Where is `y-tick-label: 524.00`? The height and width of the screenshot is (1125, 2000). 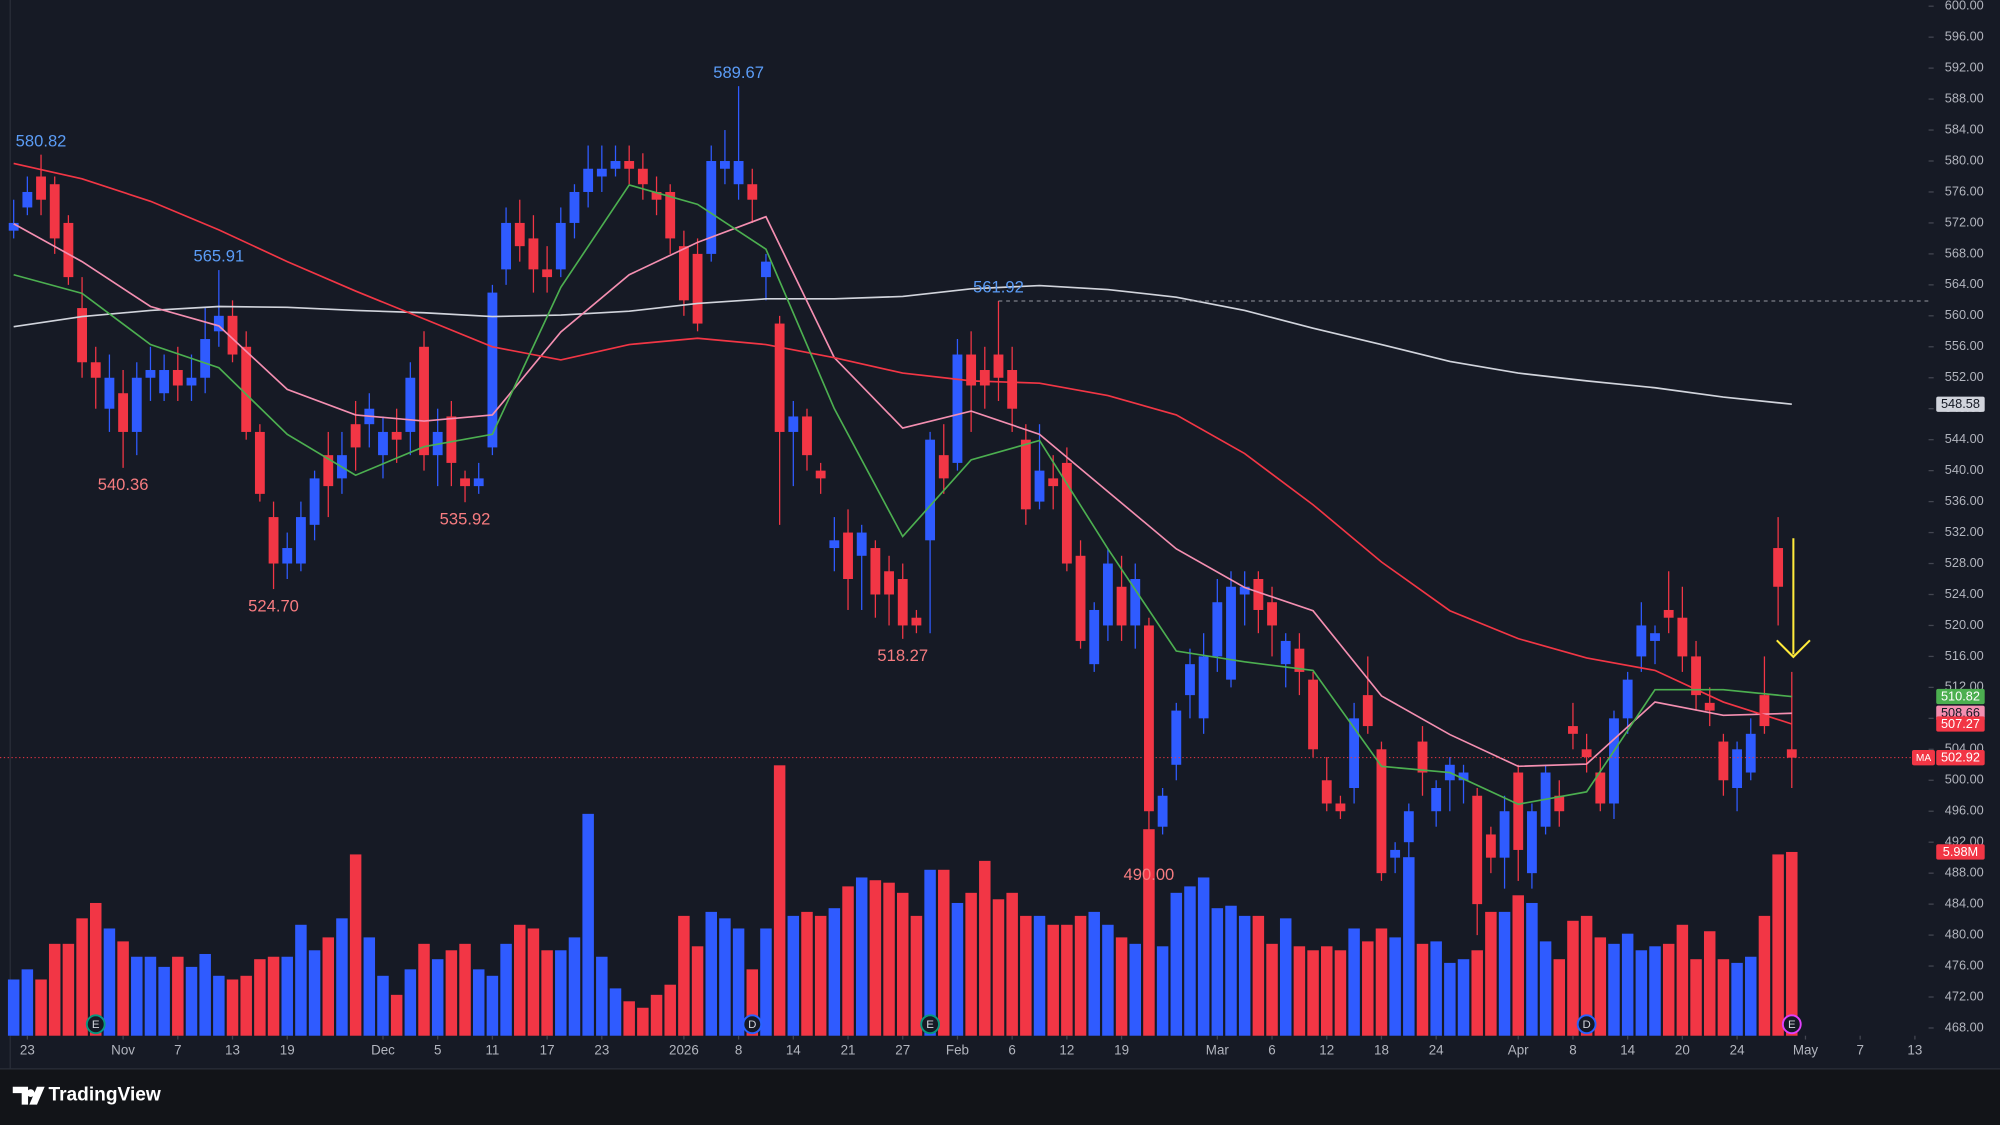 y-tick-label: 524.00 is located at coordinates (1964, 593).